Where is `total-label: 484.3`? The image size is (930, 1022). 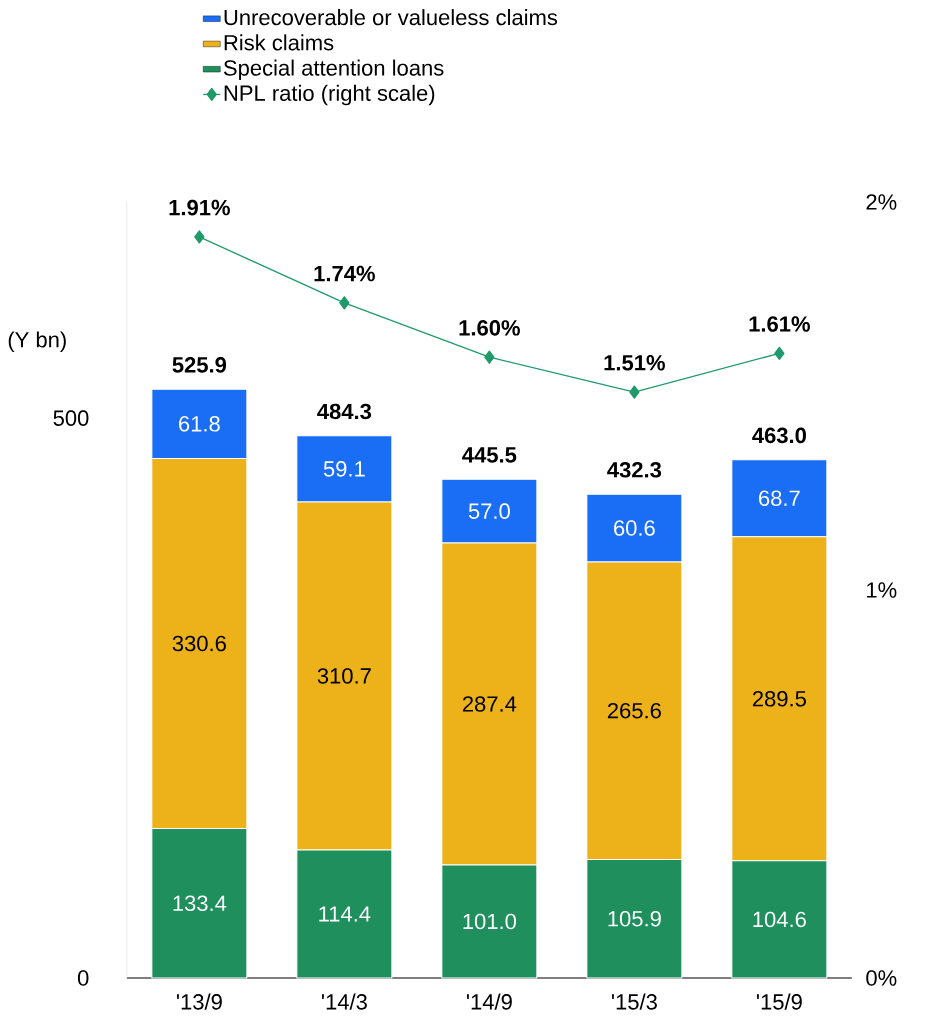
total-label: 484.3 is located at coordinates (343, 411).